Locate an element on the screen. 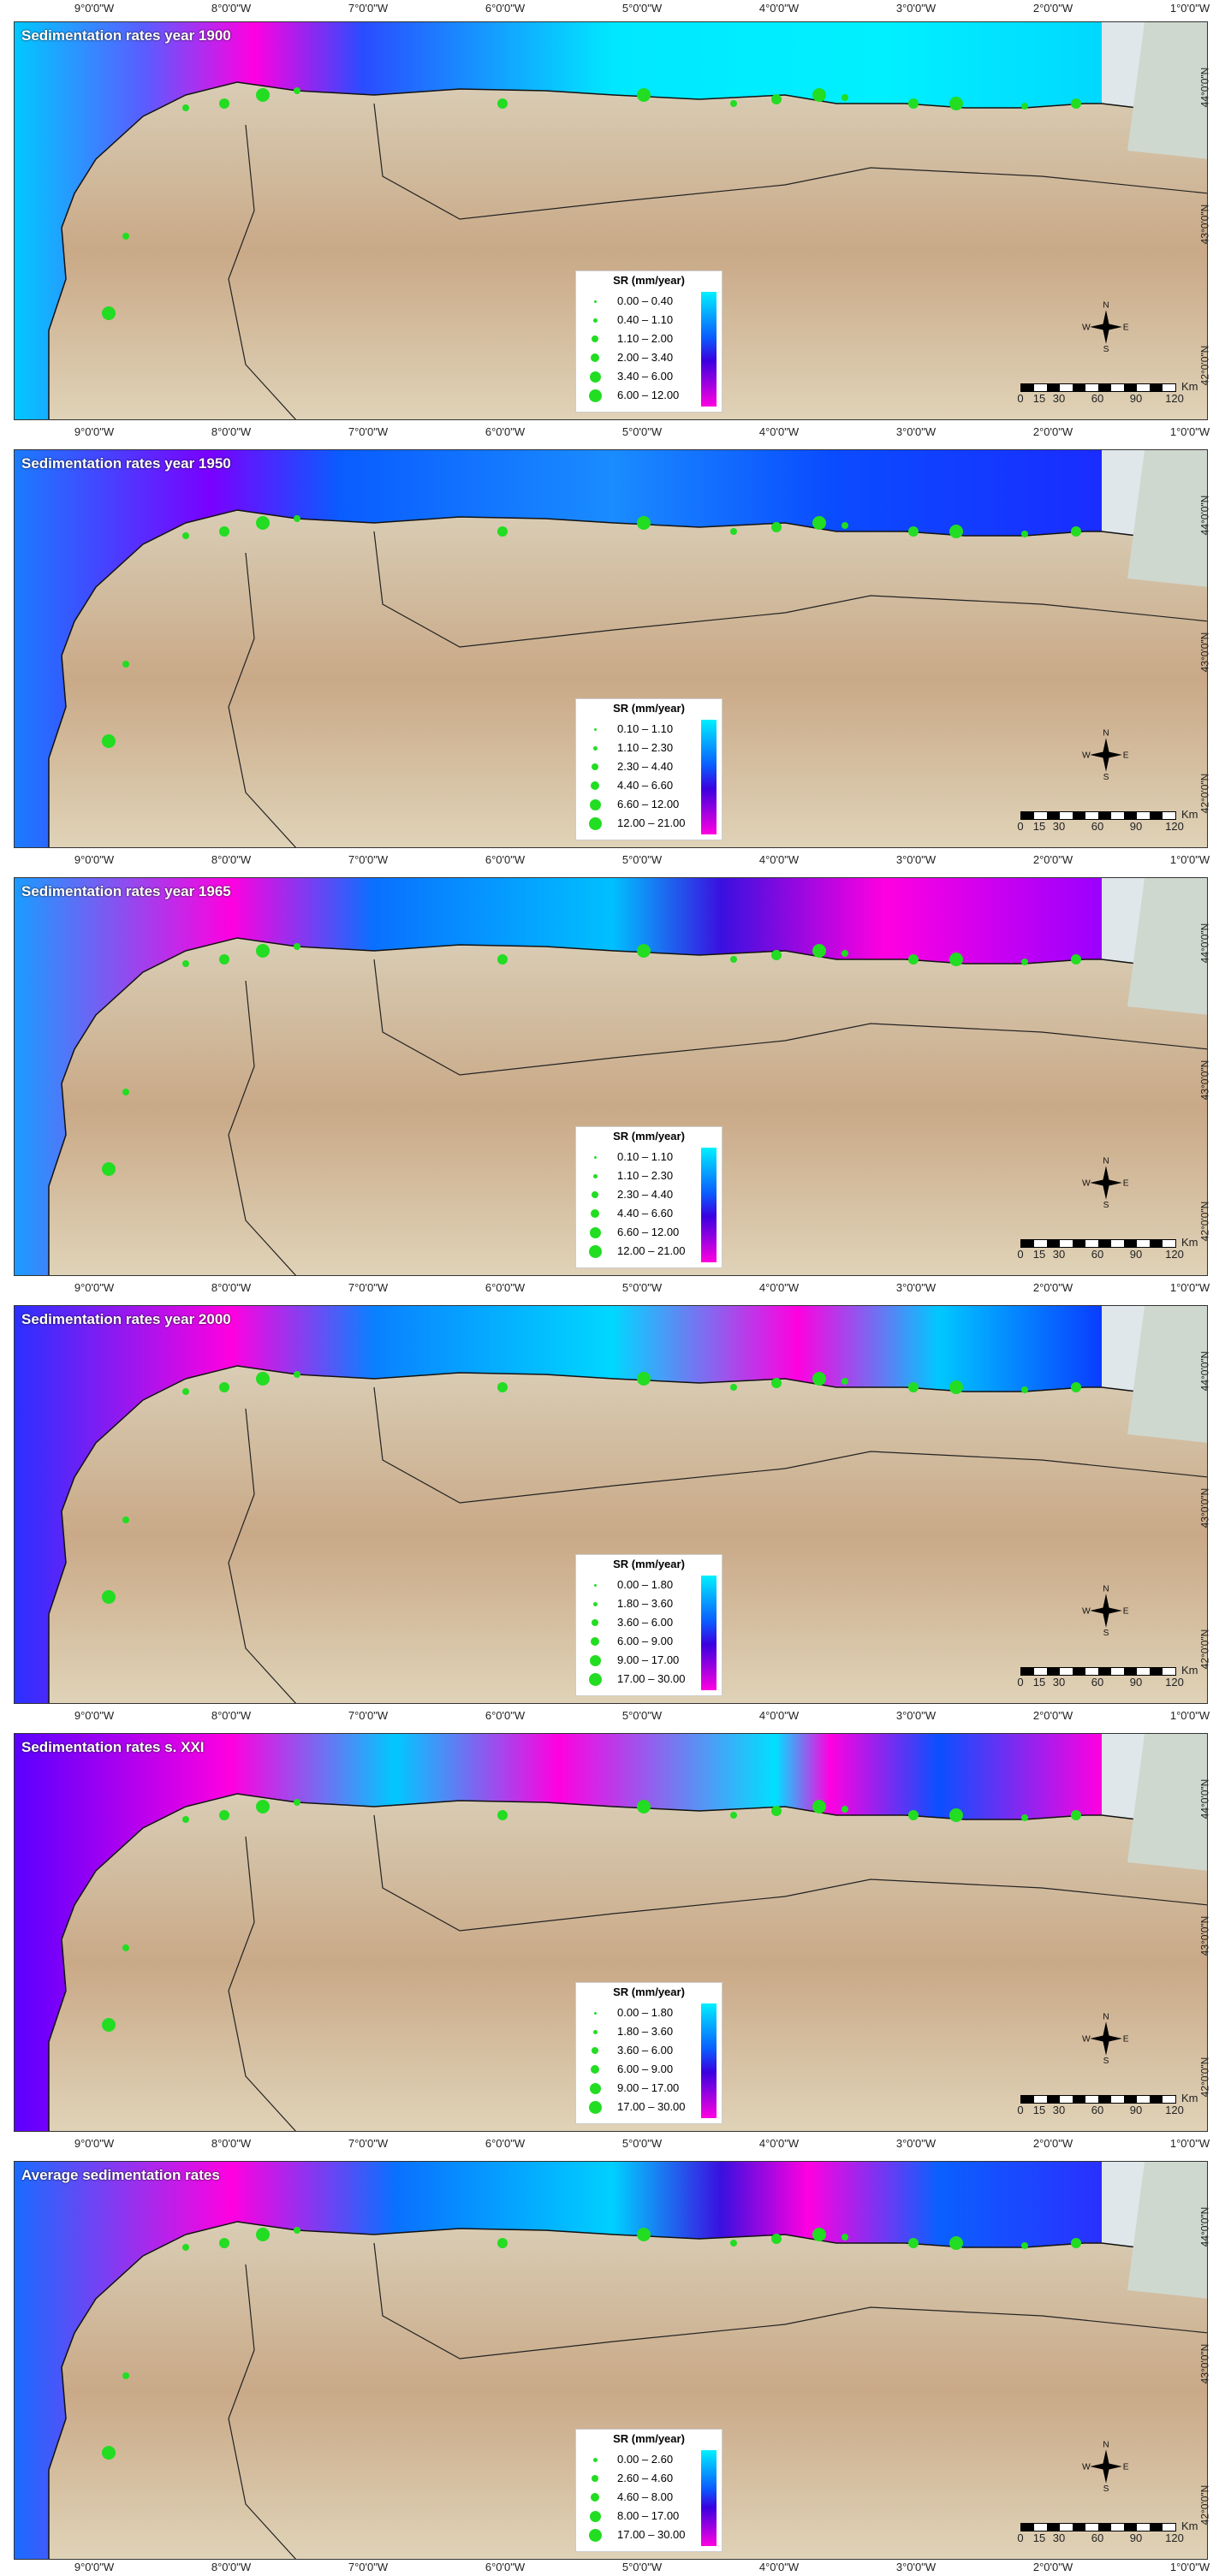 The image size is (1231, 2576). sedimentation-map is located at coordinates (611, 648).